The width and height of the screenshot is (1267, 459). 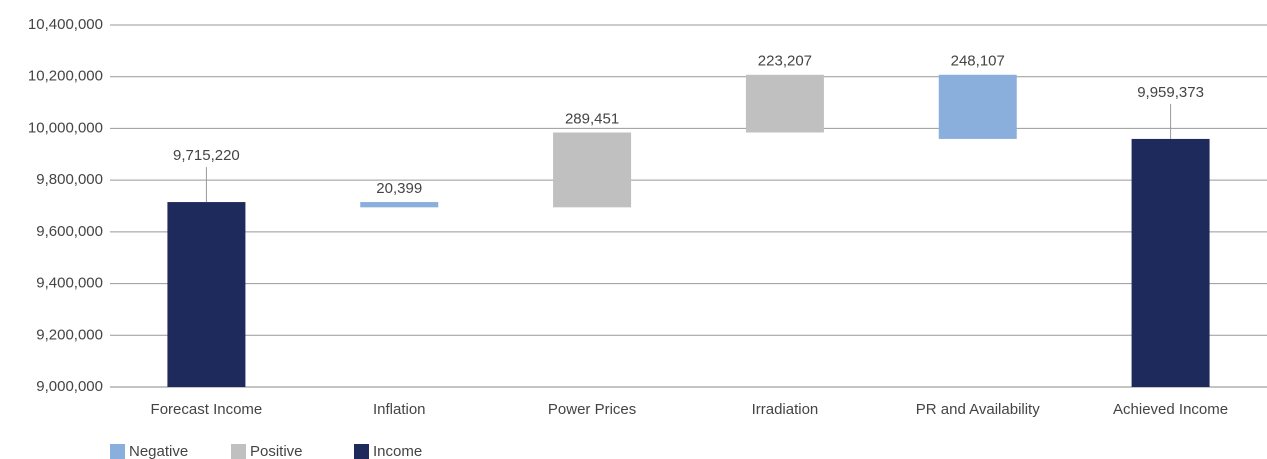 I want to click on x-tick-label: Power Prices, so click(x=592, y=409).